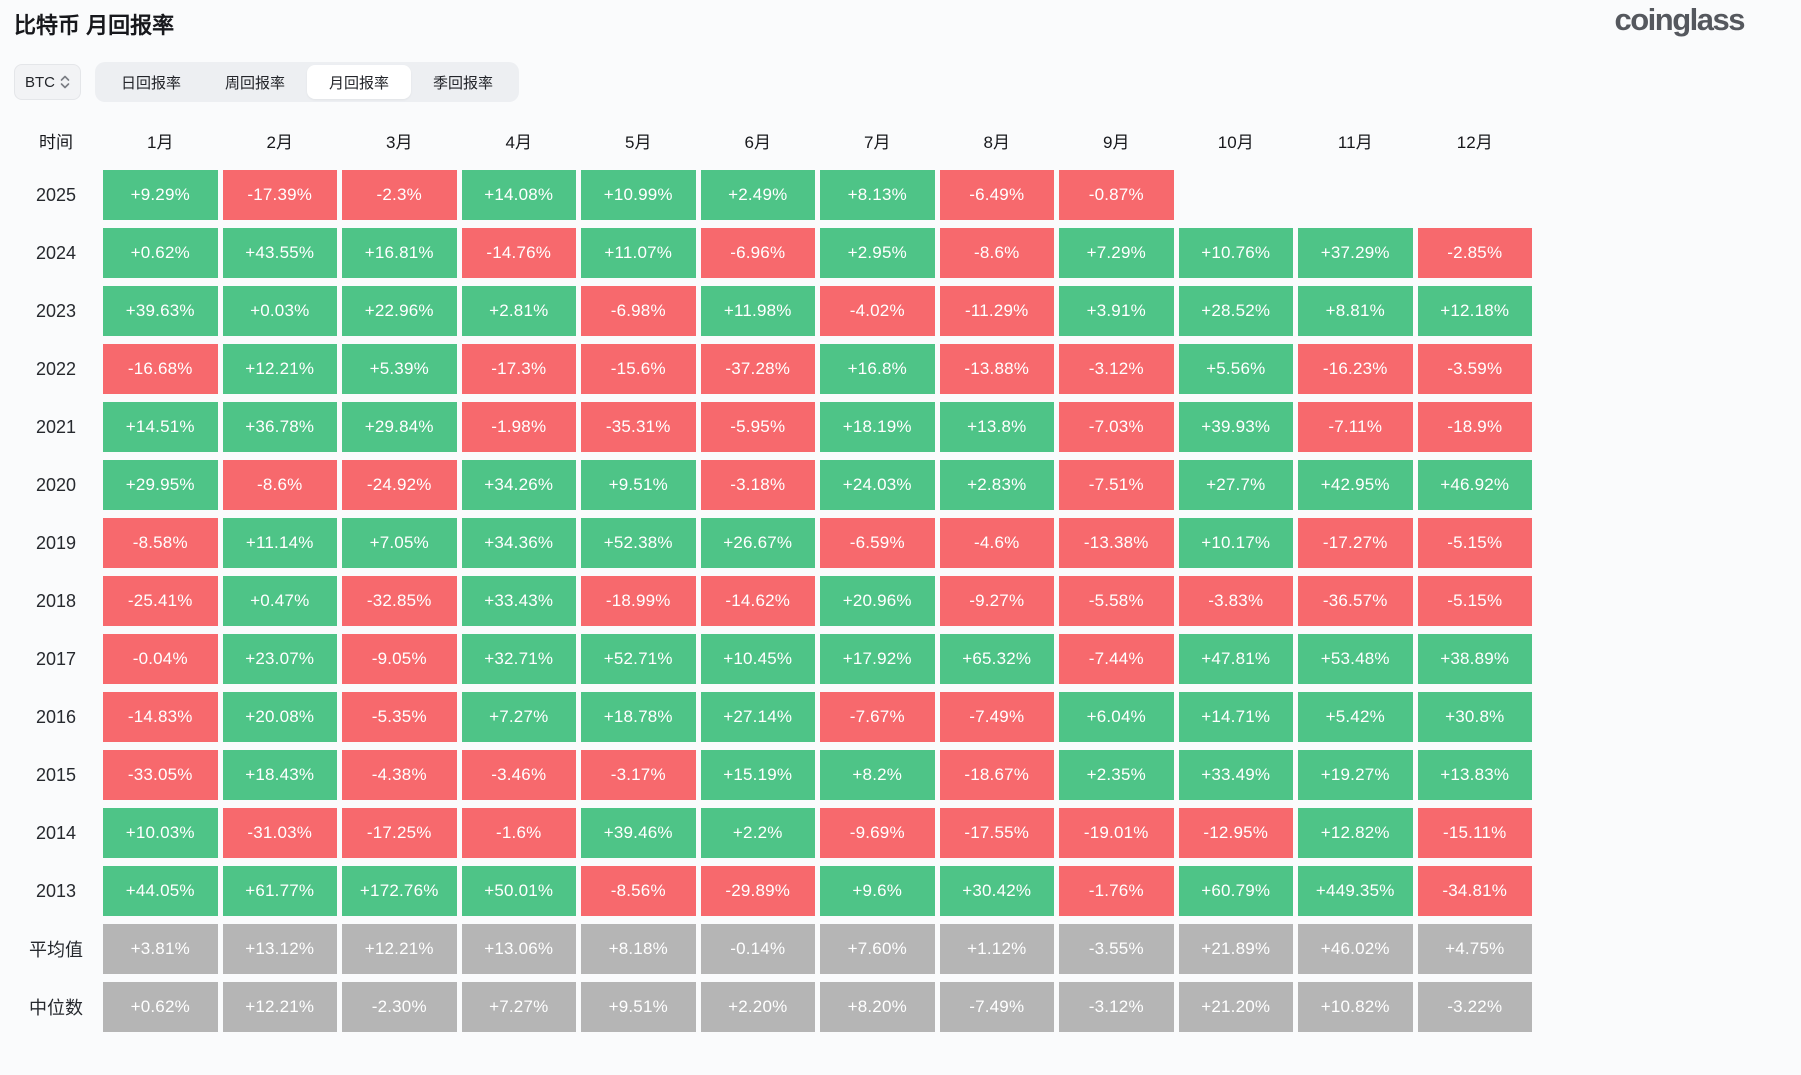 This screenshot has height=1075, width=1801. Describe the element at coordinates (1474, 142) in the screenshot. I see `month-column-header: 12月` at that location.